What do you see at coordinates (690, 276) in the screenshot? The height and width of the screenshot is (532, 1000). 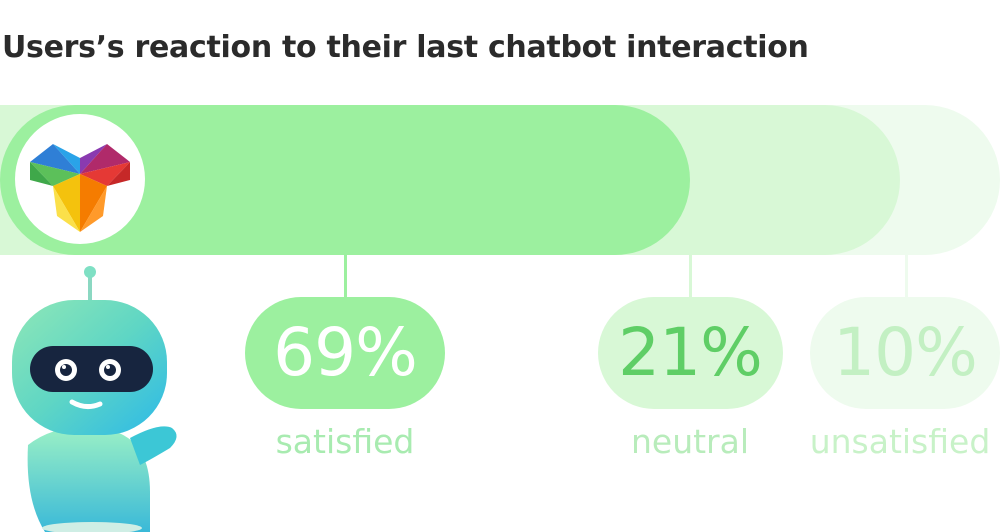 I see `connector-neutral` at bounding box center [690, 276].